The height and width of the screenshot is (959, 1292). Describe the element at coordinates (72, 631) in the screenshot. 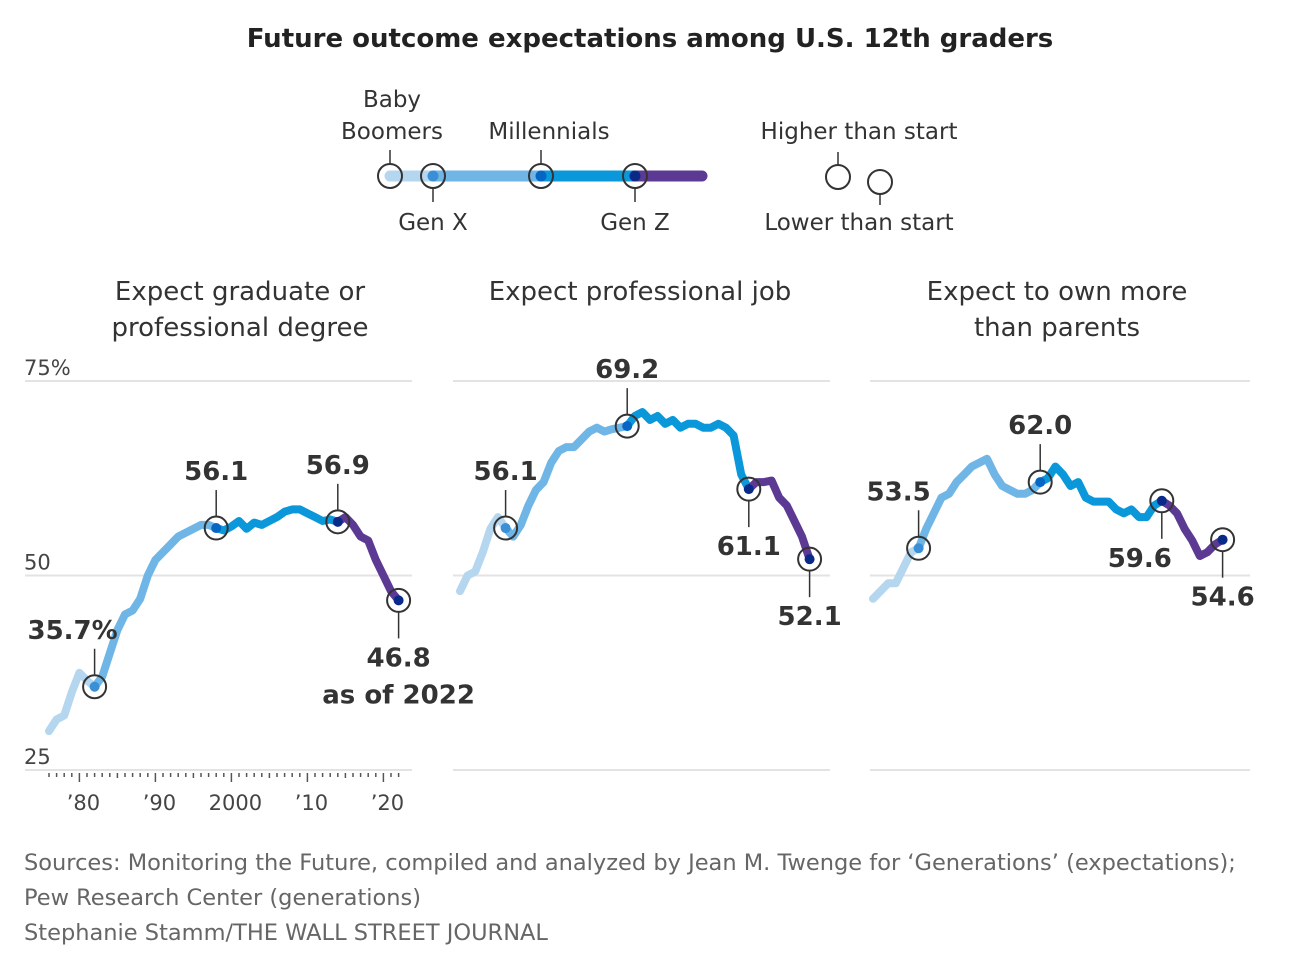

I see `annotation-label: 35.7%` at that location.